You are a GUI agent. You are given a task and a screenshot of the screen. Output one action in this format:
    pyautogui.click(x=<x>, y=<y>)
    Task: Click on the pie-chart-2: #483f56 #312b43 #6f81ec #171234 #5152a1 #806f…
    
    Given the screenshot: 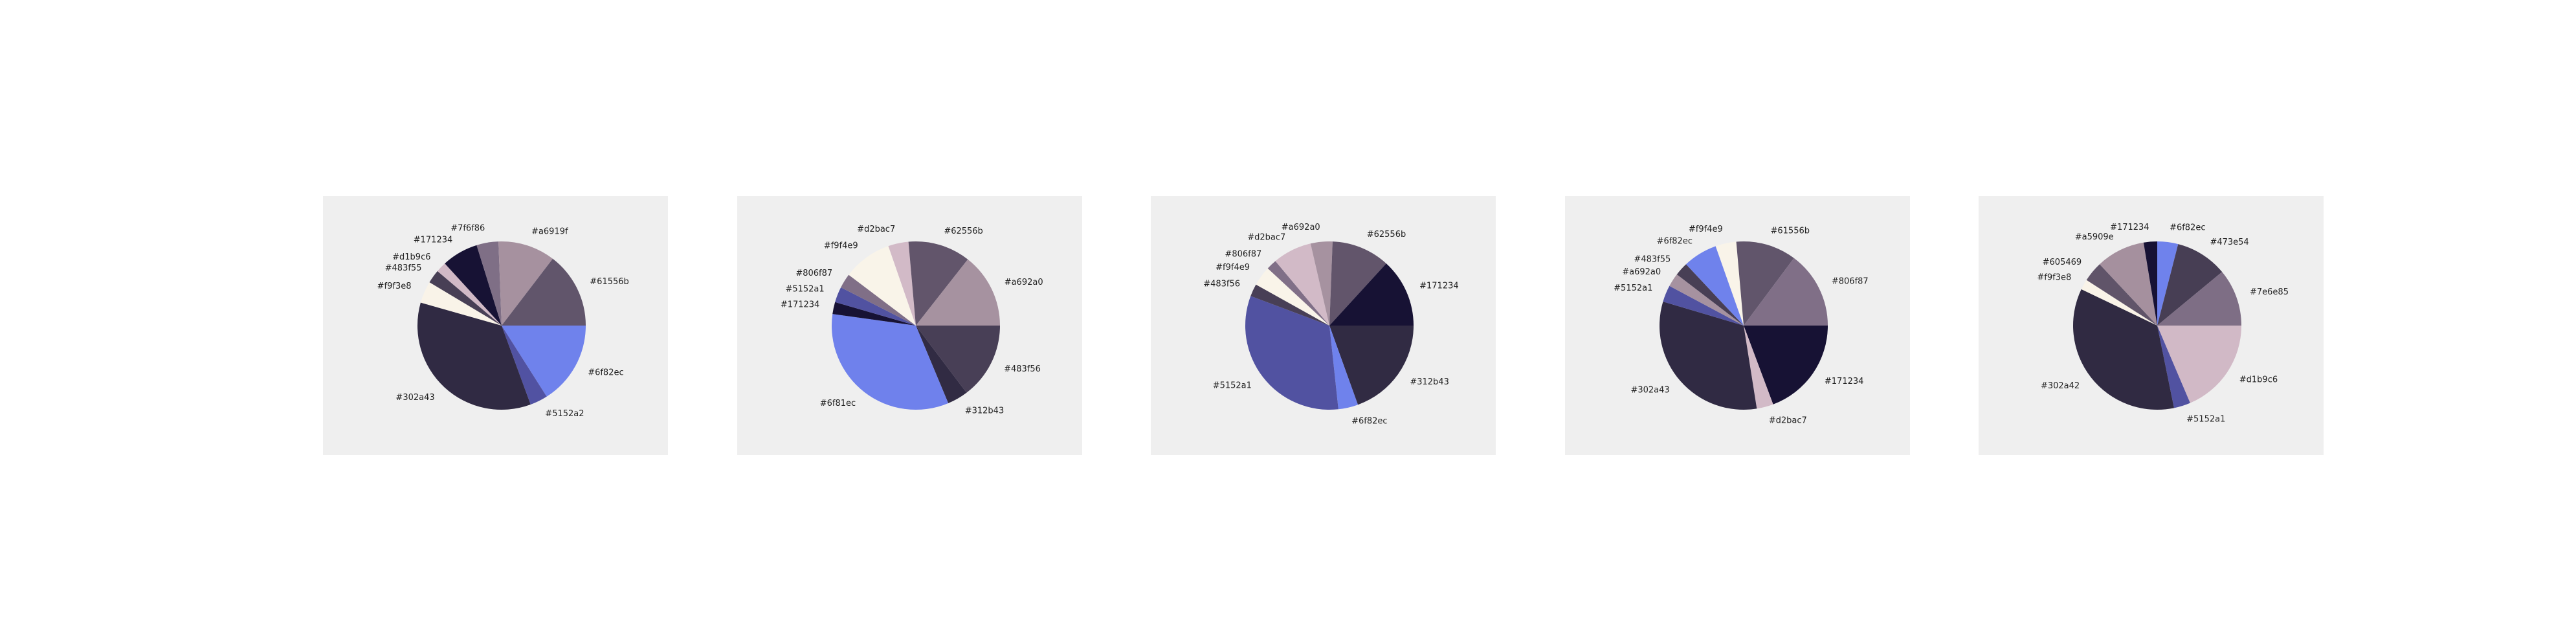 What is the action you would take?
    pyautogui.click(x=912, y=320)
    